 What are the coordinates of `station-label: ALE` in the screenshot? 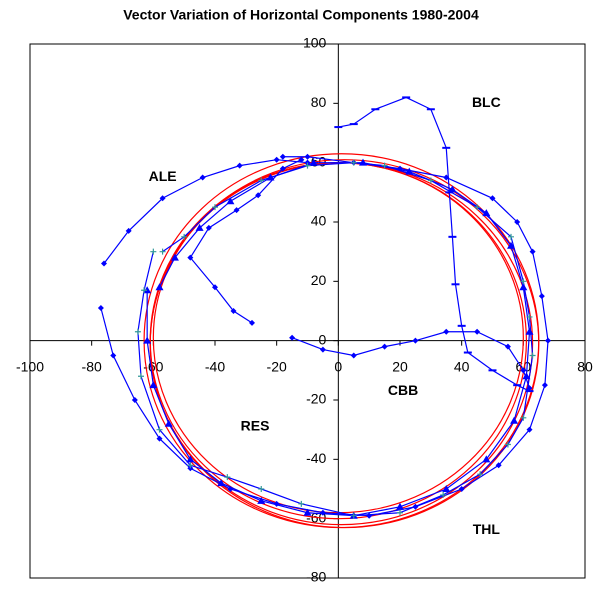 It's located at (163, 176).